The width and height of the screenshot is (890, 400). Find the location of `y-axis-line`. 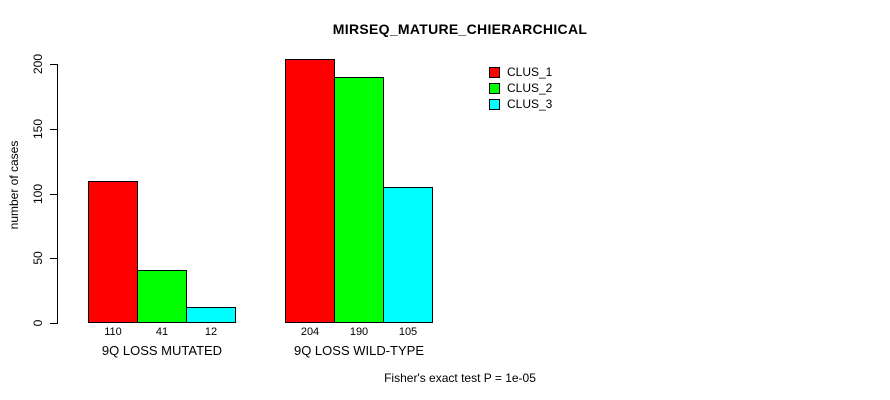

y-axis-line is located at coordinates (57, 194).